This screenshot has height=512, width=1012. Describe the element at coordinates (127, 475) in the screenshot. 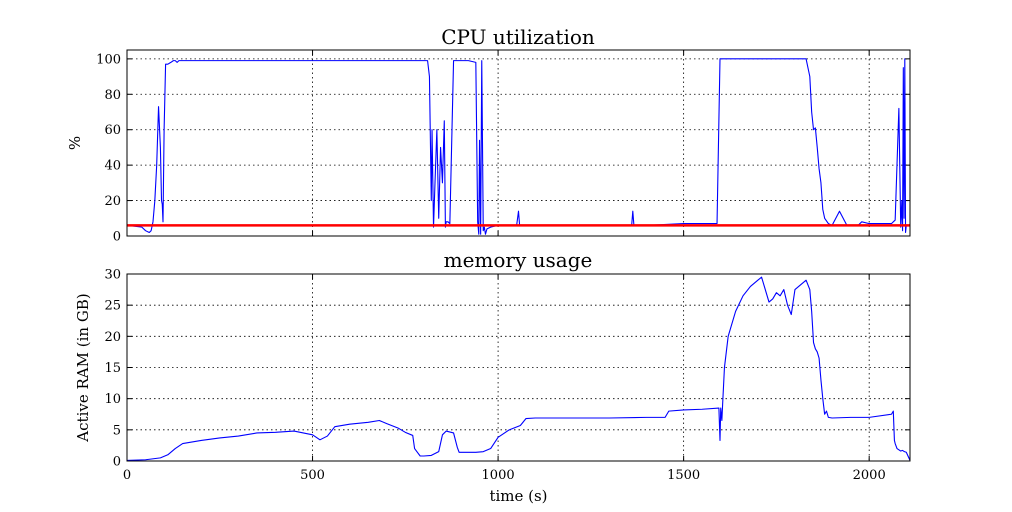

I see `x-tick-label: 0` at that location.